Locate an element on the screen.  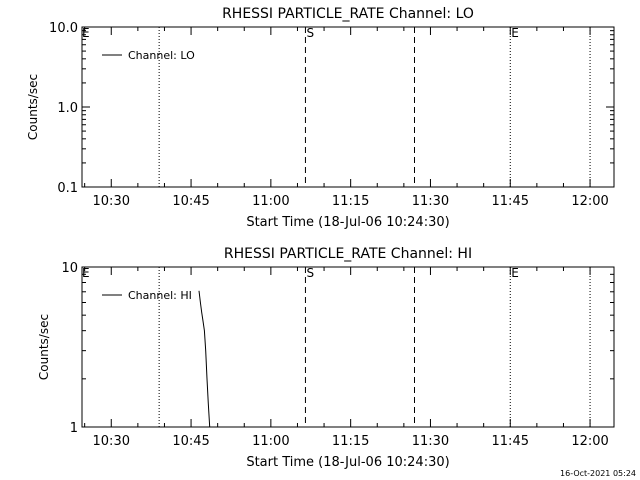
y-tick-label: 1 is located at coordinates (74, 428).